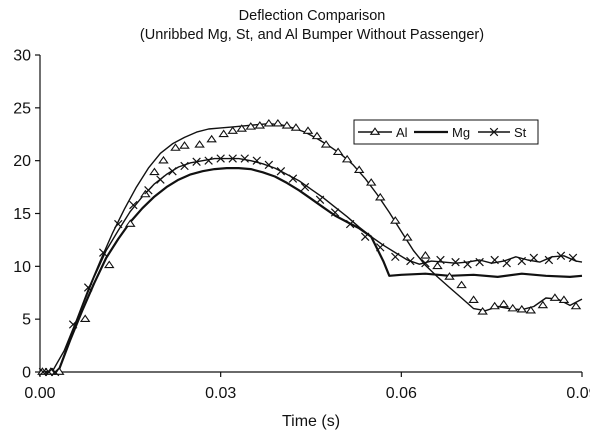 The height and width of the screenshot is (437, 590). I want to click on y-tick-label: 10, so click(22, 267).